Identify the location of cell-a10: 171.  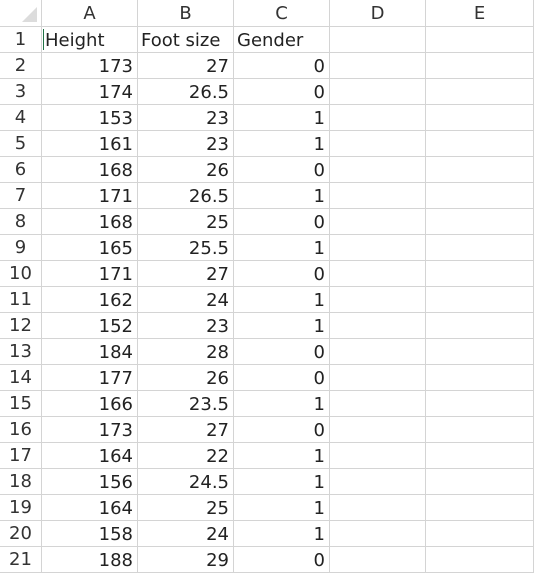
(90, 274).